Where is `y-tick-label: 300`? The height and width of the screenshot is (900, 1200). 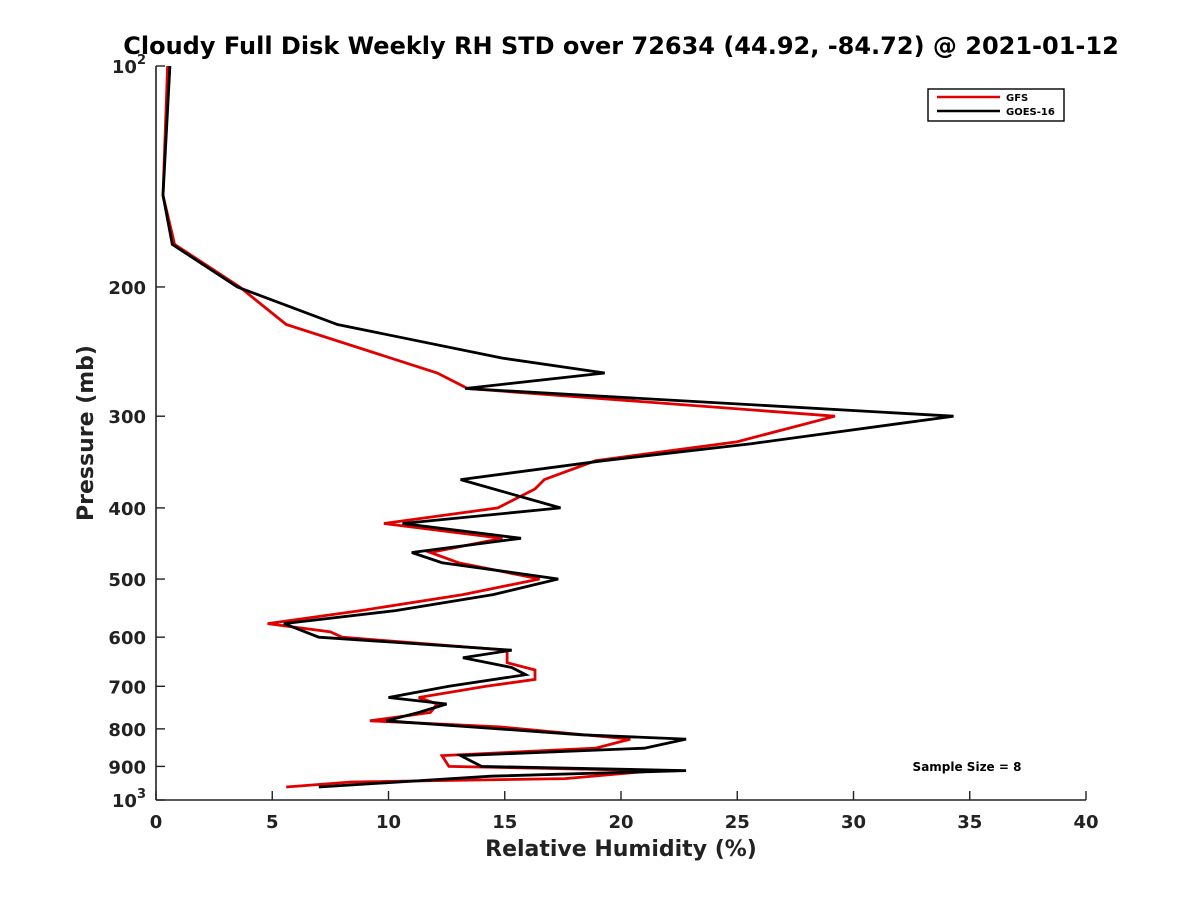
y-tick-label: 300 is located at coordinates (127, 417).